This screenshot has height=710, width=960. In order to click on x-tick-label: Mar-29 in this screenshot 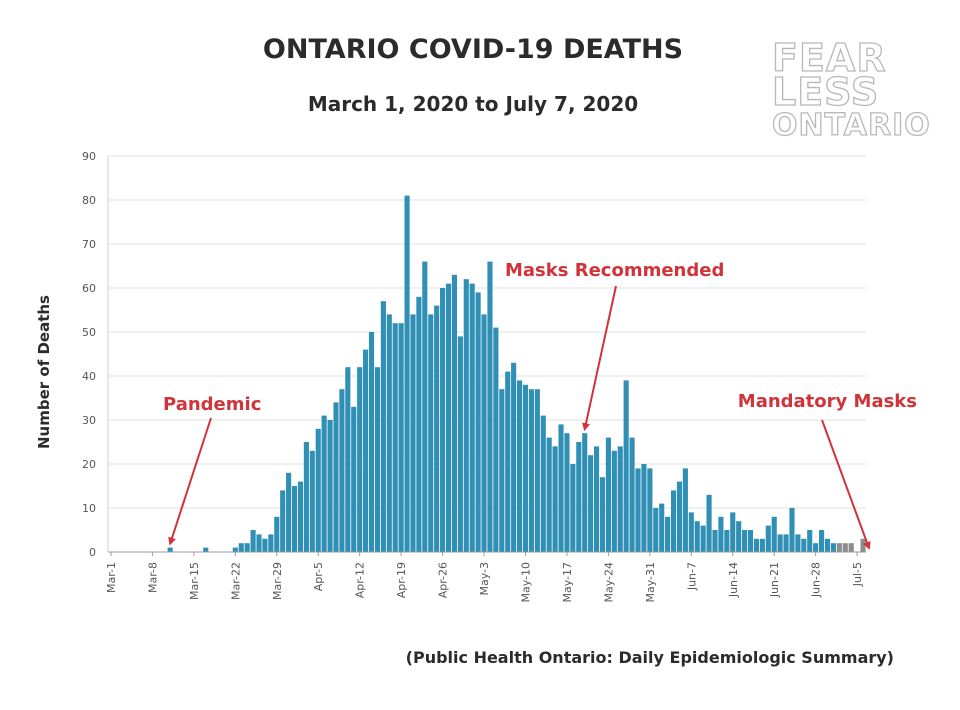, I will do `click(277, 581)`.